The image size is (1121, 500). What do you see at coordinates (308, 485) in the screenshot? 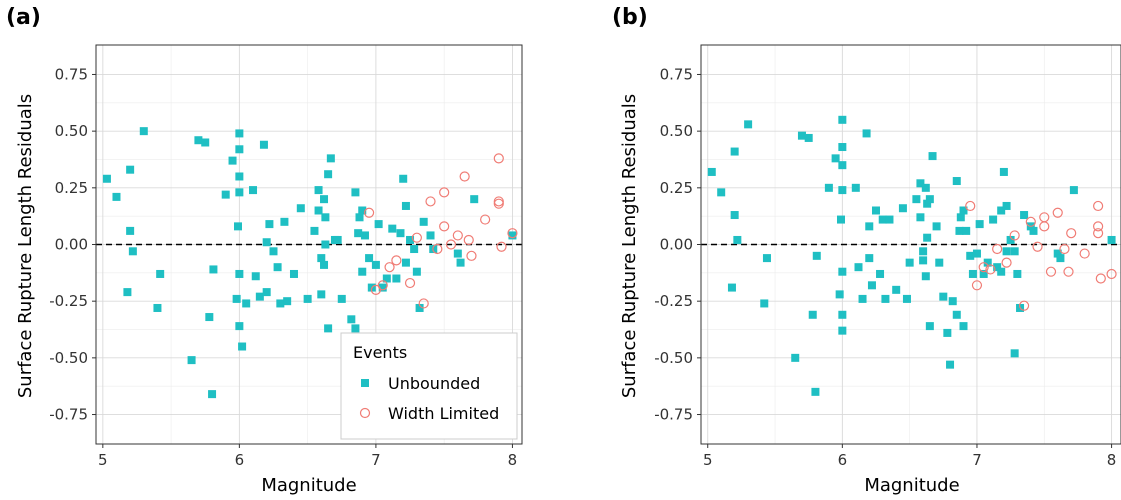
I see `panel-a-x-axis-title: Magnitude` at bounding box center [308, 485].